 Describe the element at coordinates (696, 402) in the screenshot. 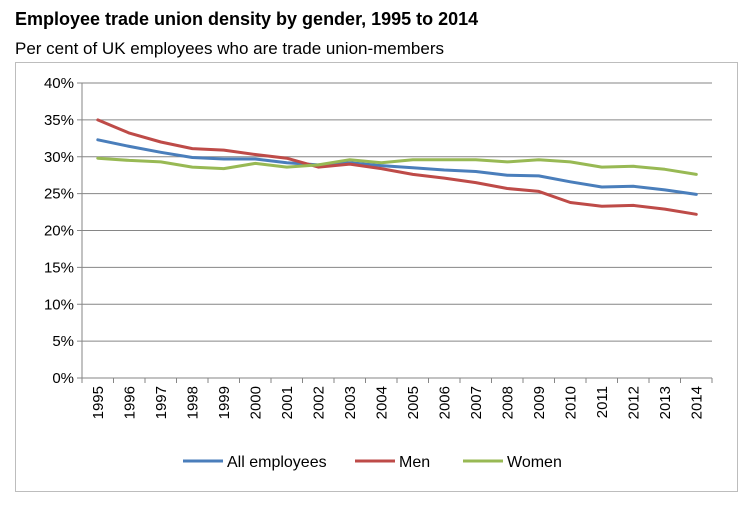

I see `x-tick-label: 2014` at that location.